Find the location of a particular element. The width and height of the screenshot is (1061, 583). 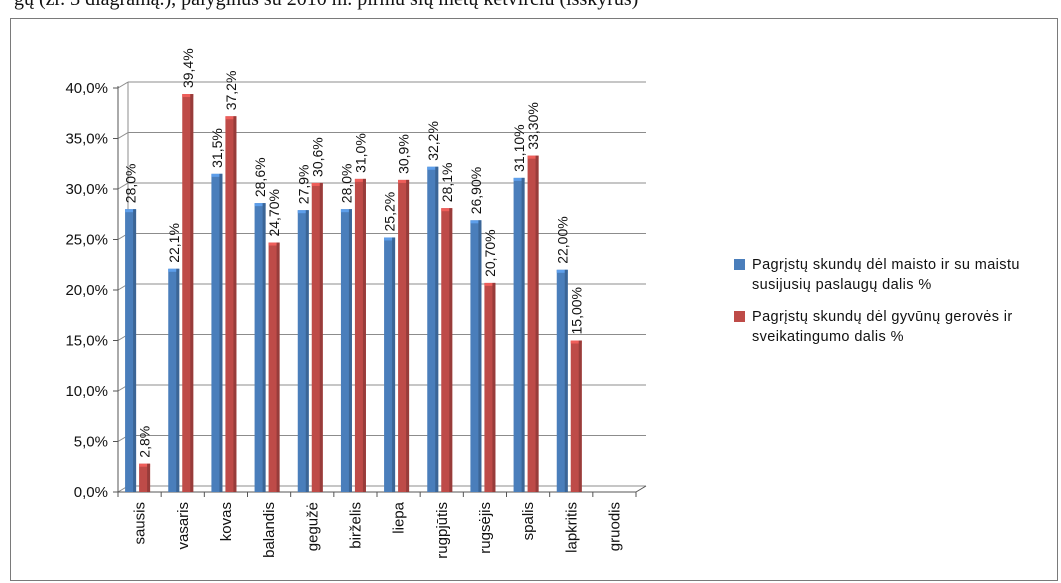

x-category-label: gruodis is located at coordinates (614, 526).